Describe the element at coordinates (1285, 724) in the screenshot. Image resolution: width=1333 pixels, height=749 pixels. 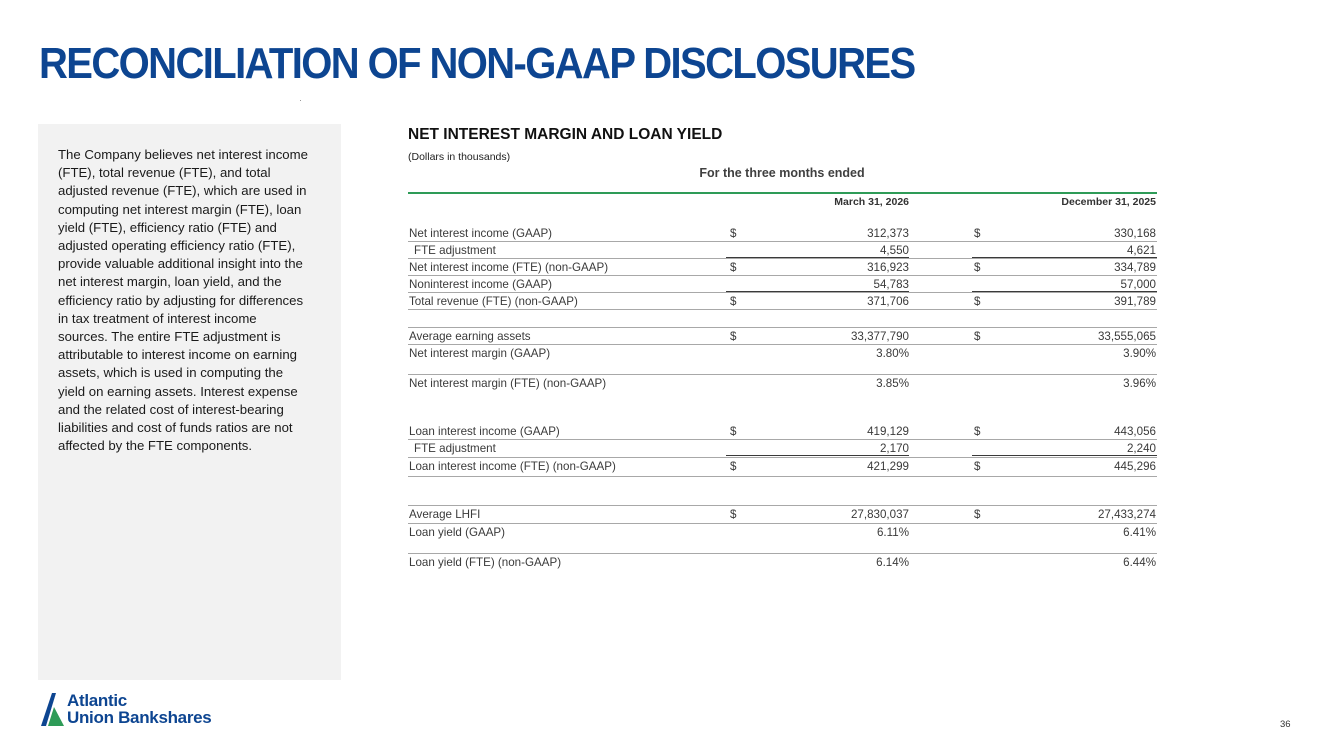
I see `page-number: 36` at that location.